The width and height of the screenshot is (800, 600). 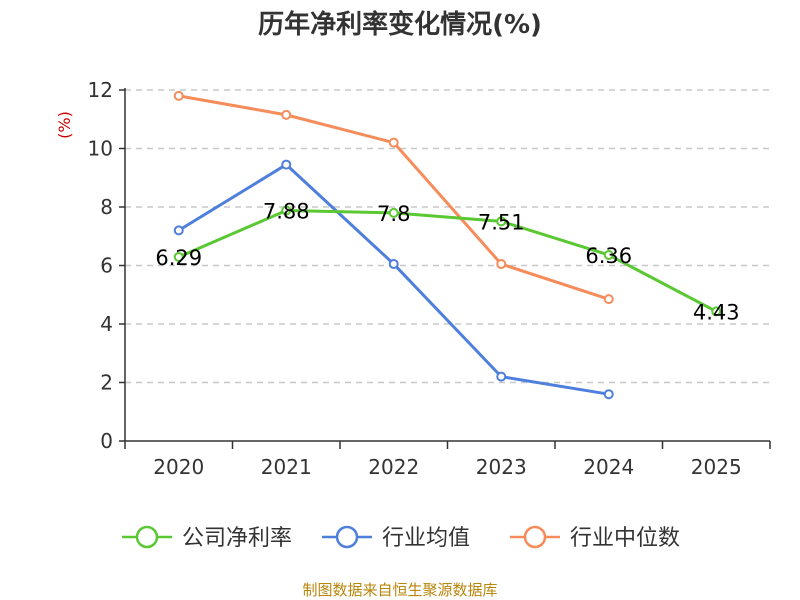 I want to click on x-tick-label-2025: 2025, so click(x=716, y=467).